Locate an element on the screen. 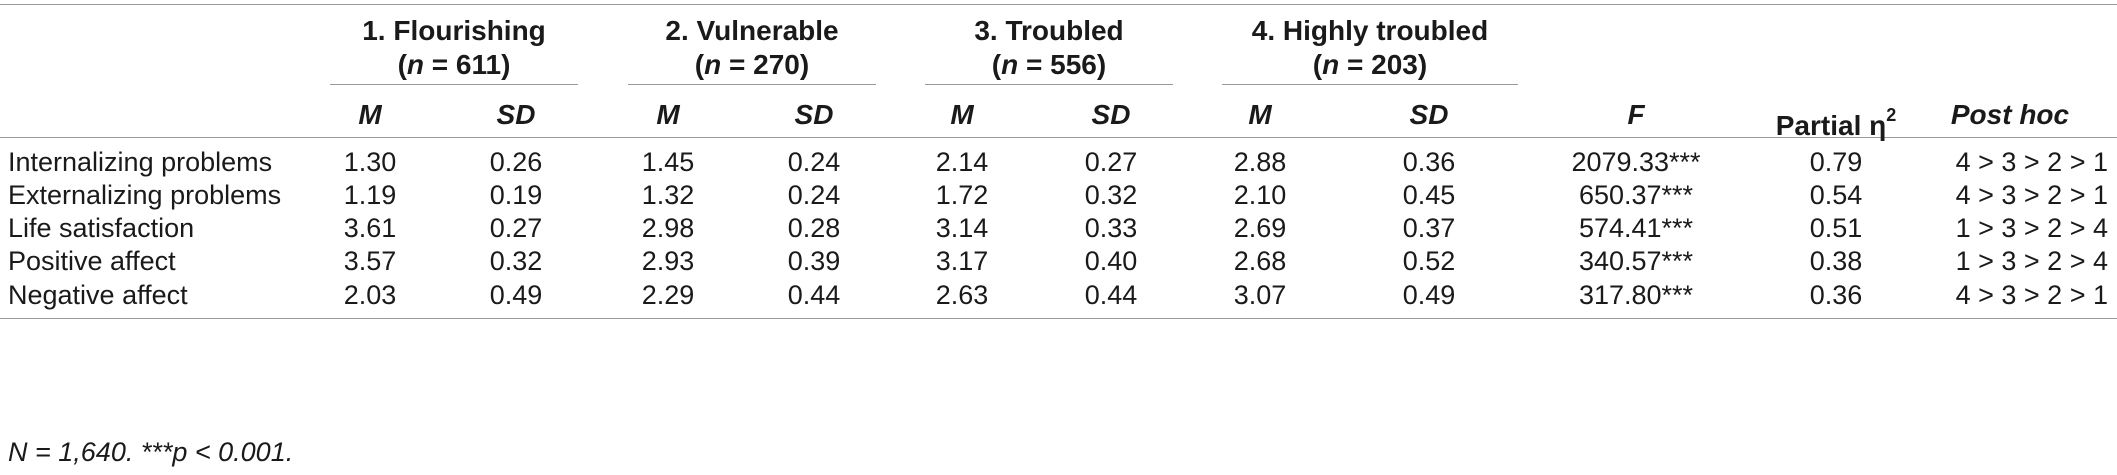  cell-m4: 2.88 is located at coordinates (1260, 162).